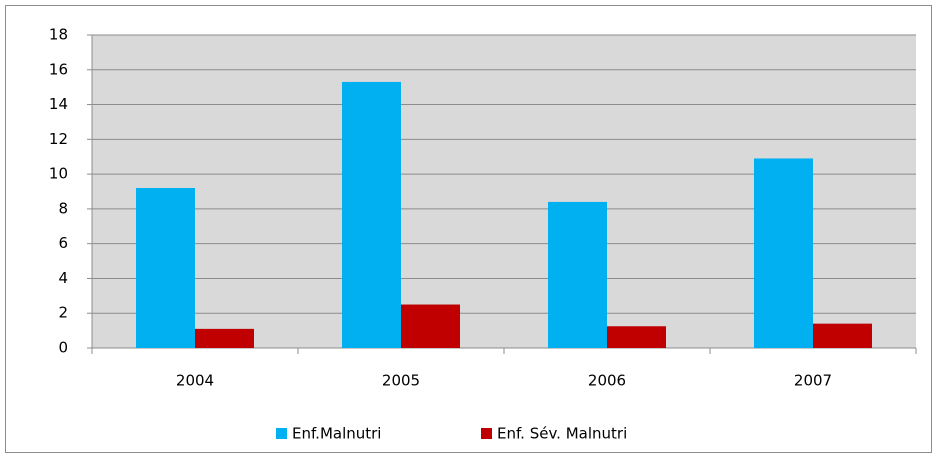 The height and width of the screenshot is (462, 937). I want to click on y-tick-label: 2, so click(63, 313).